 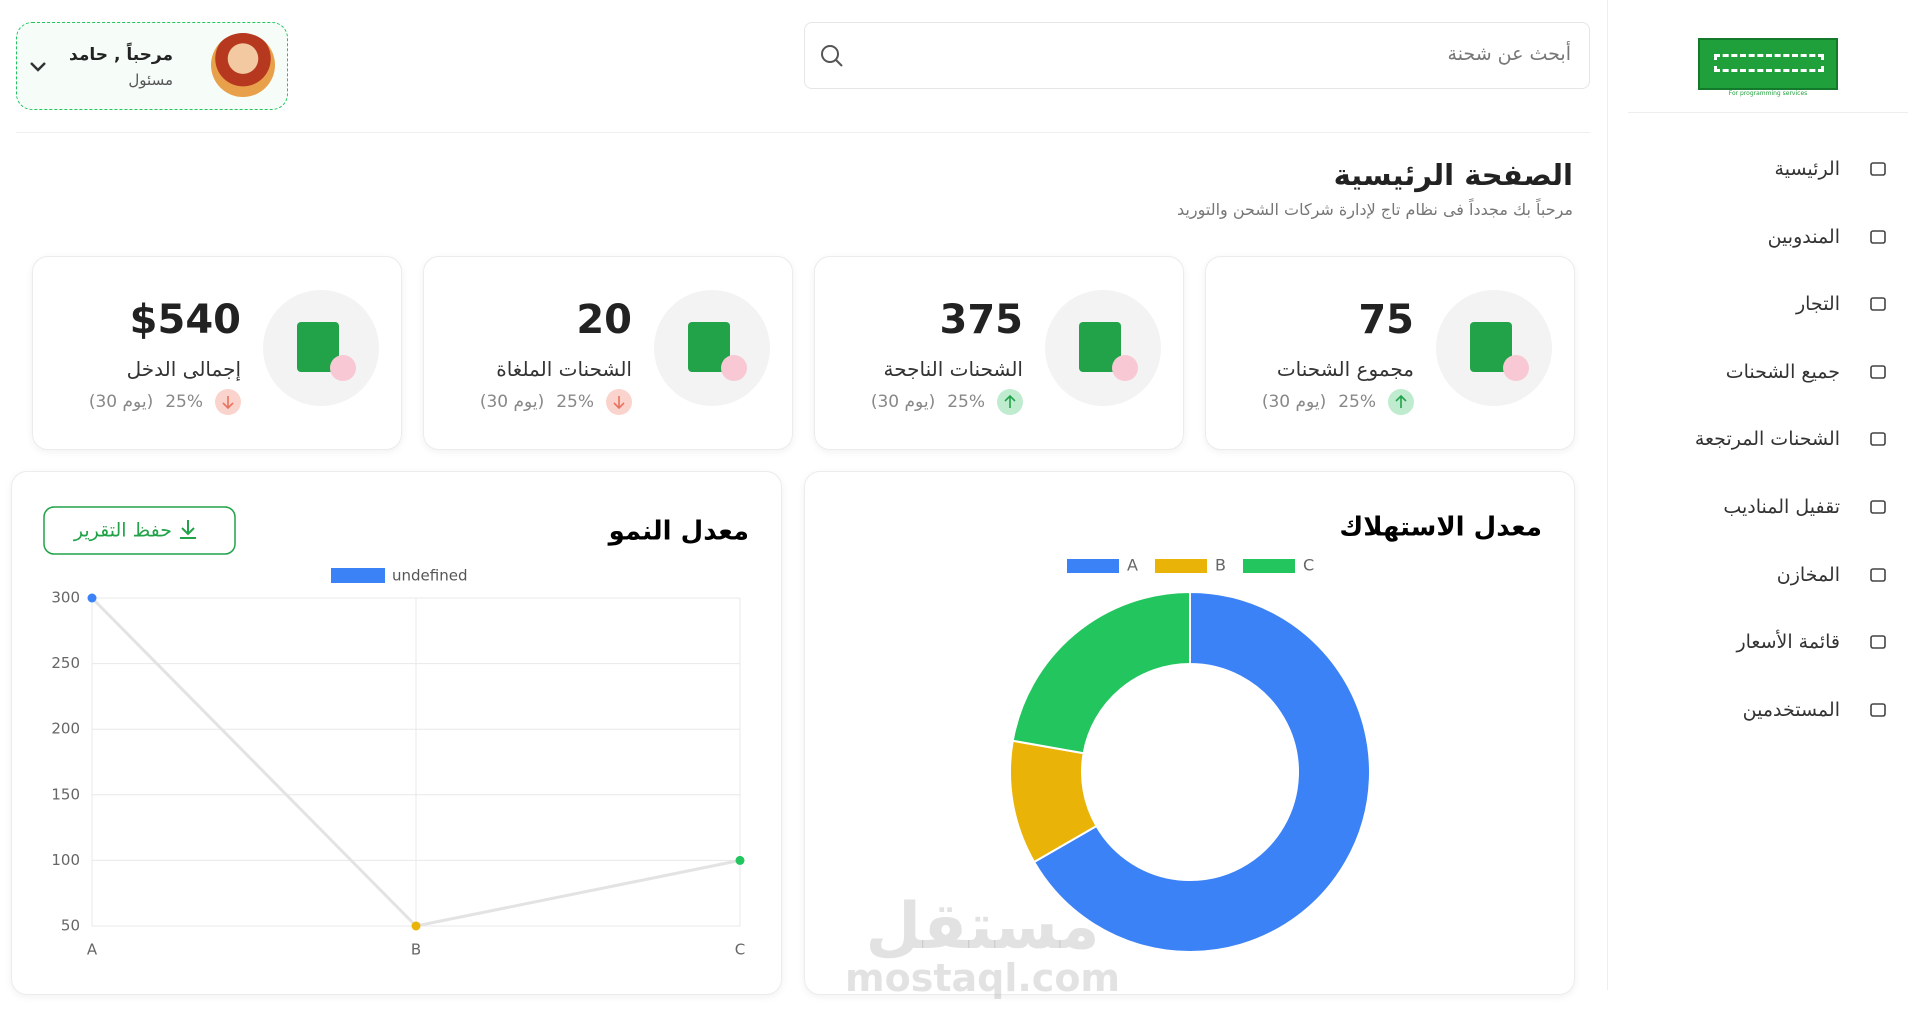 I want to click on legend-label: B, so click(x=1220, y=565).